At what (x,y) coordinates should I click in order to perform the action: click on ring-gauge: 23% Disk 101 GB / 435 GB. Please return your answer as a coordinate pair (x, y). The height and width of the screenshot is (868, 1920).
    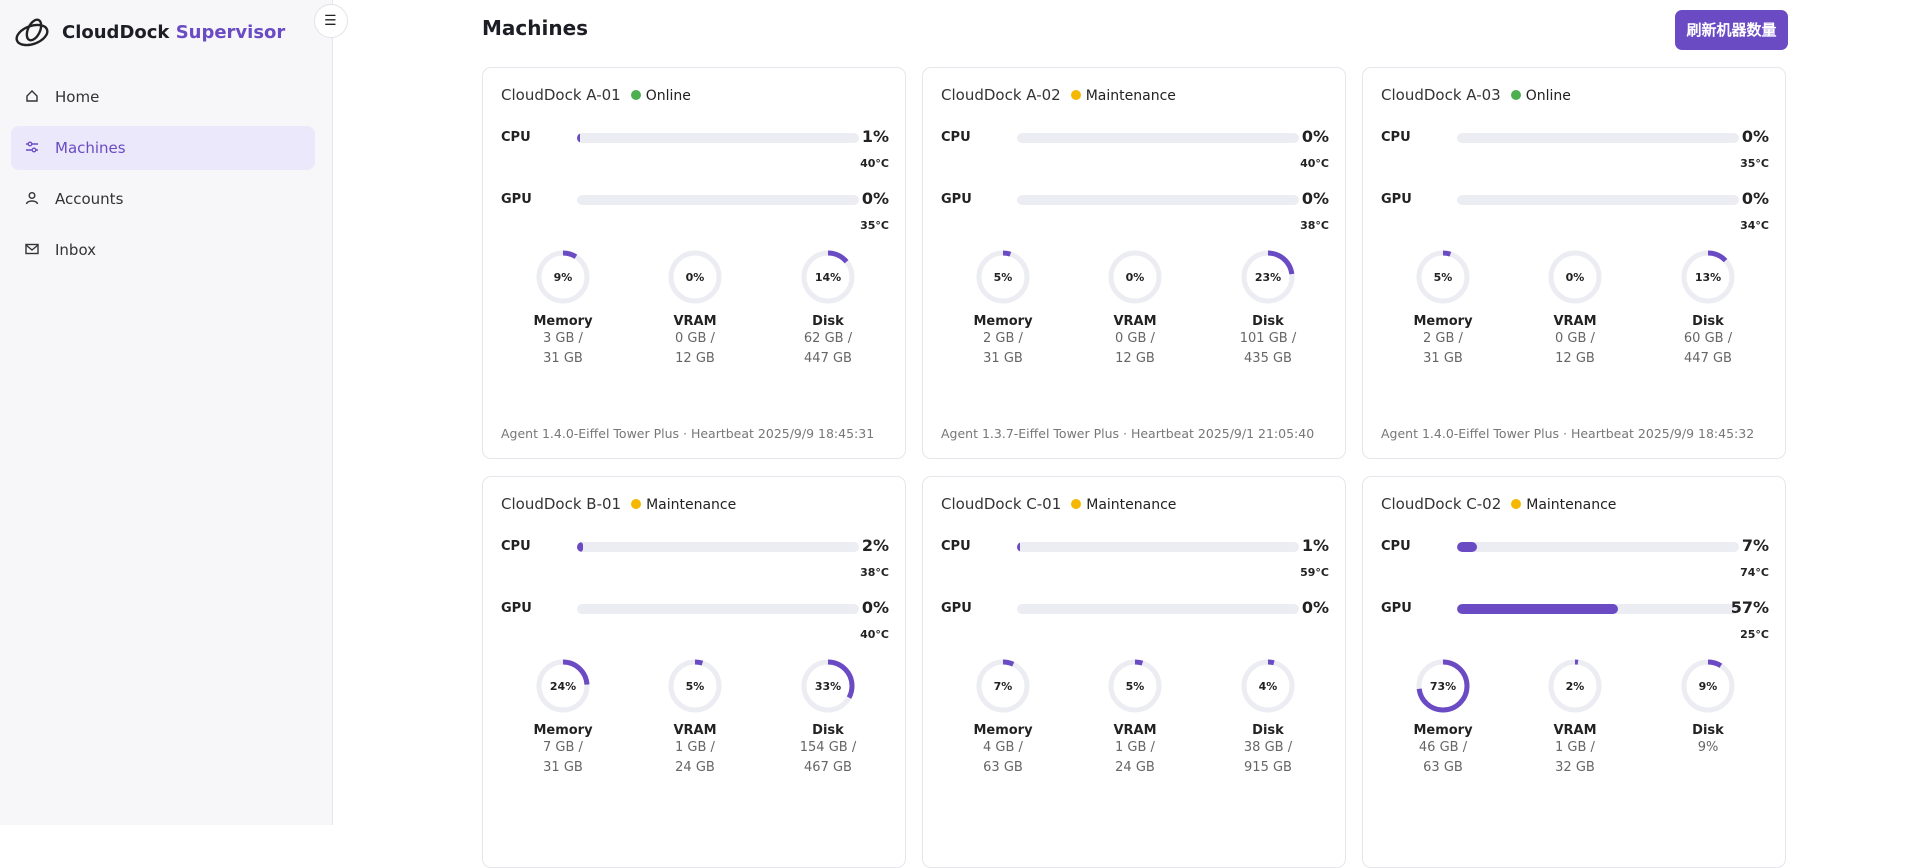
    Looking at the image, I should click on (1268, 308).